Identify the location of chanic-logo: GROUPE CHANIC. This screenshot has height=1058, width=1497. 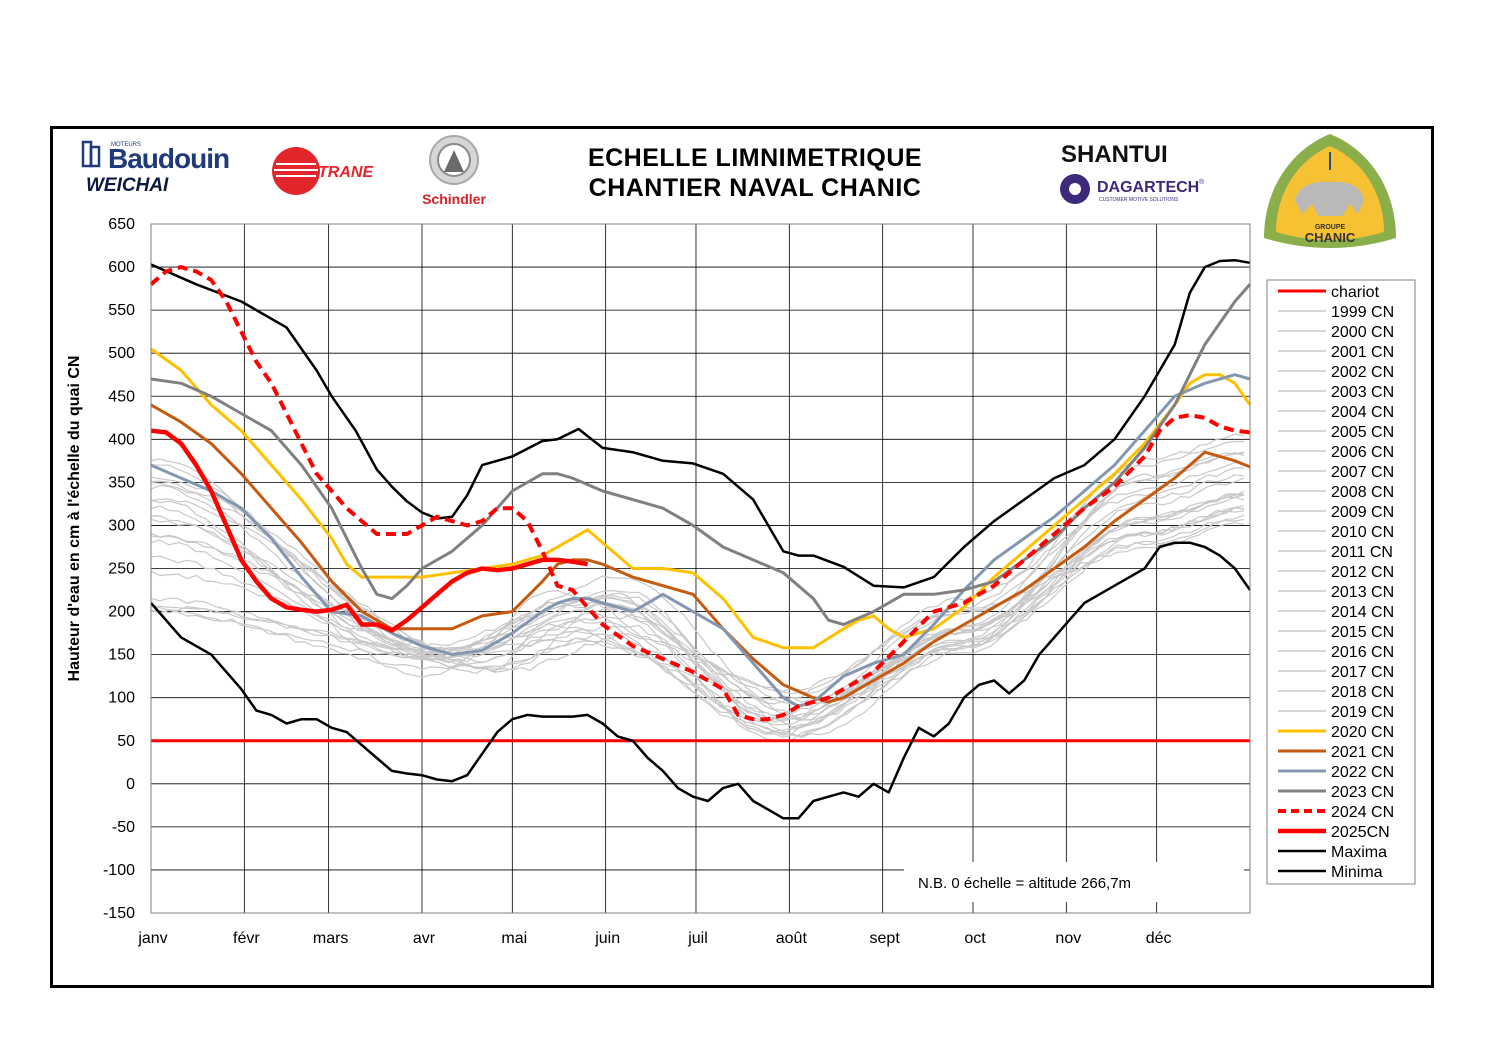
(1330, 191).